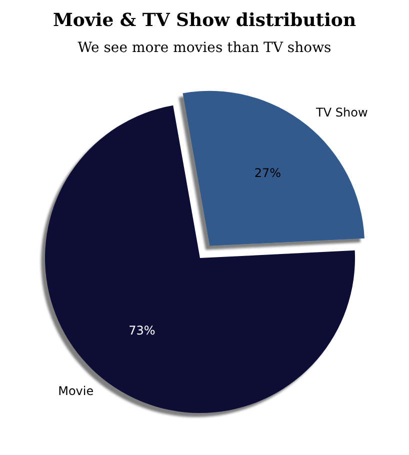  Describe the element at coordinates (268, 173) in the screenshot. I see `data-label: 27%` at that location.